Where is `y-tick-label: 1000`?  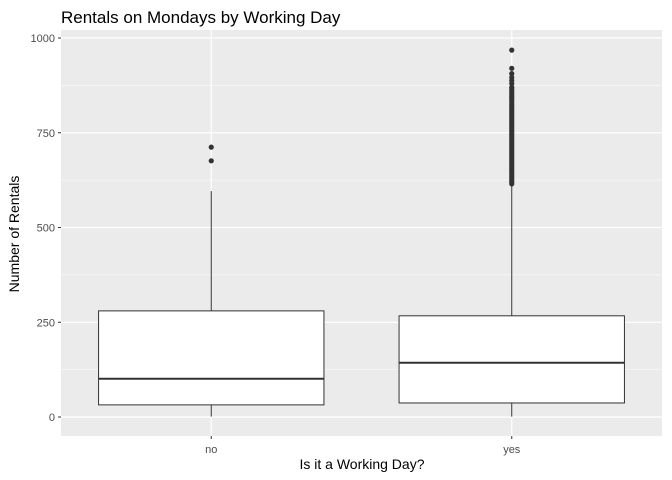 y-tick-label: 1000 is located at coordinates (43, 39).